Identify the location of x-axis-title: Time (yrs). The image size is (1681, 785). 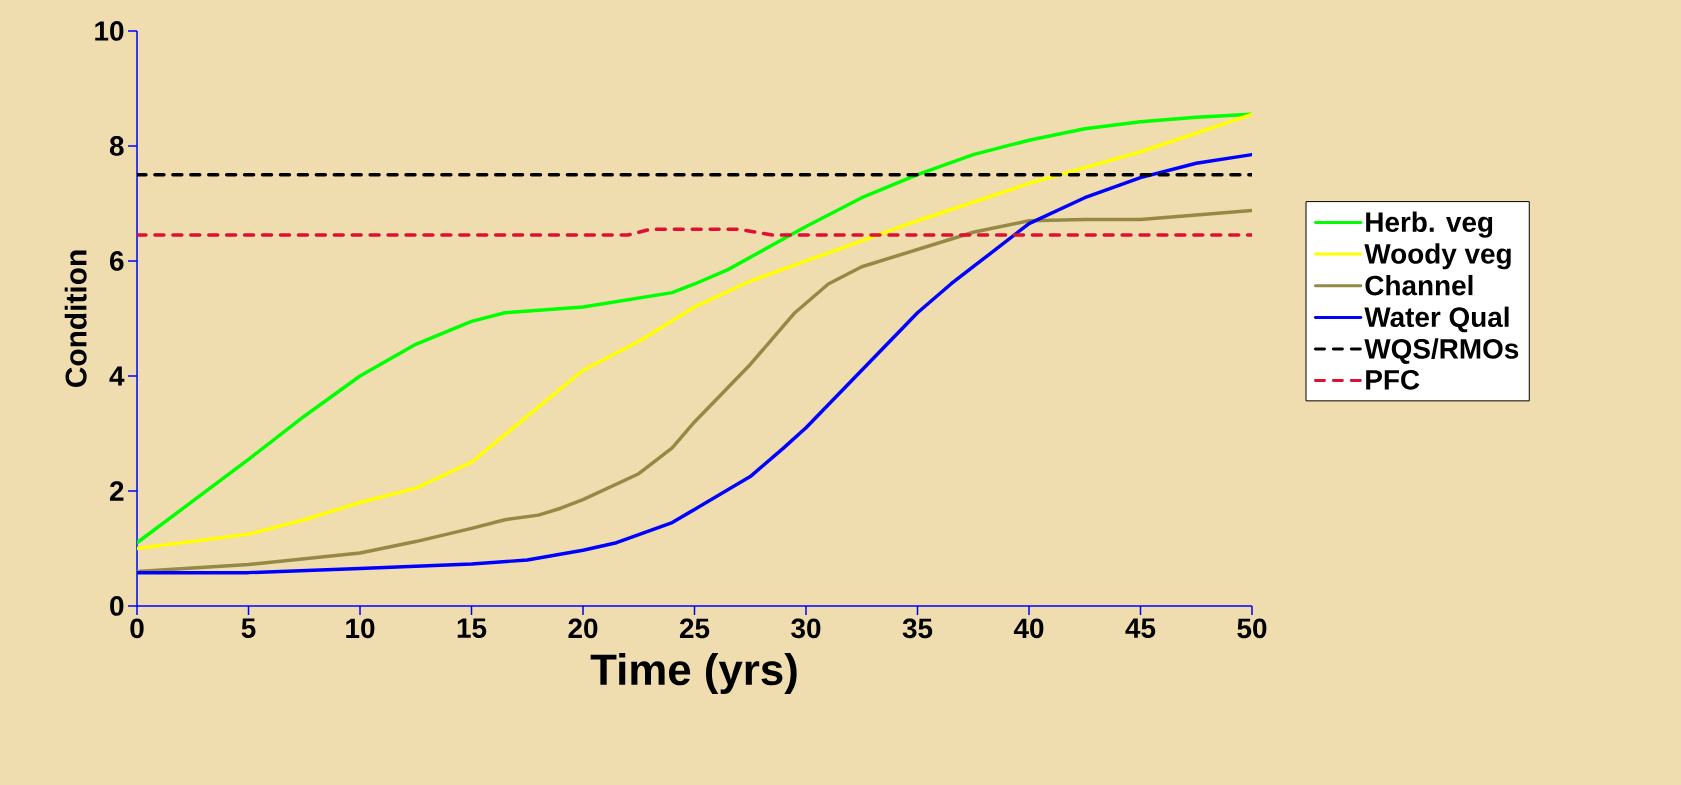
(693, 673).